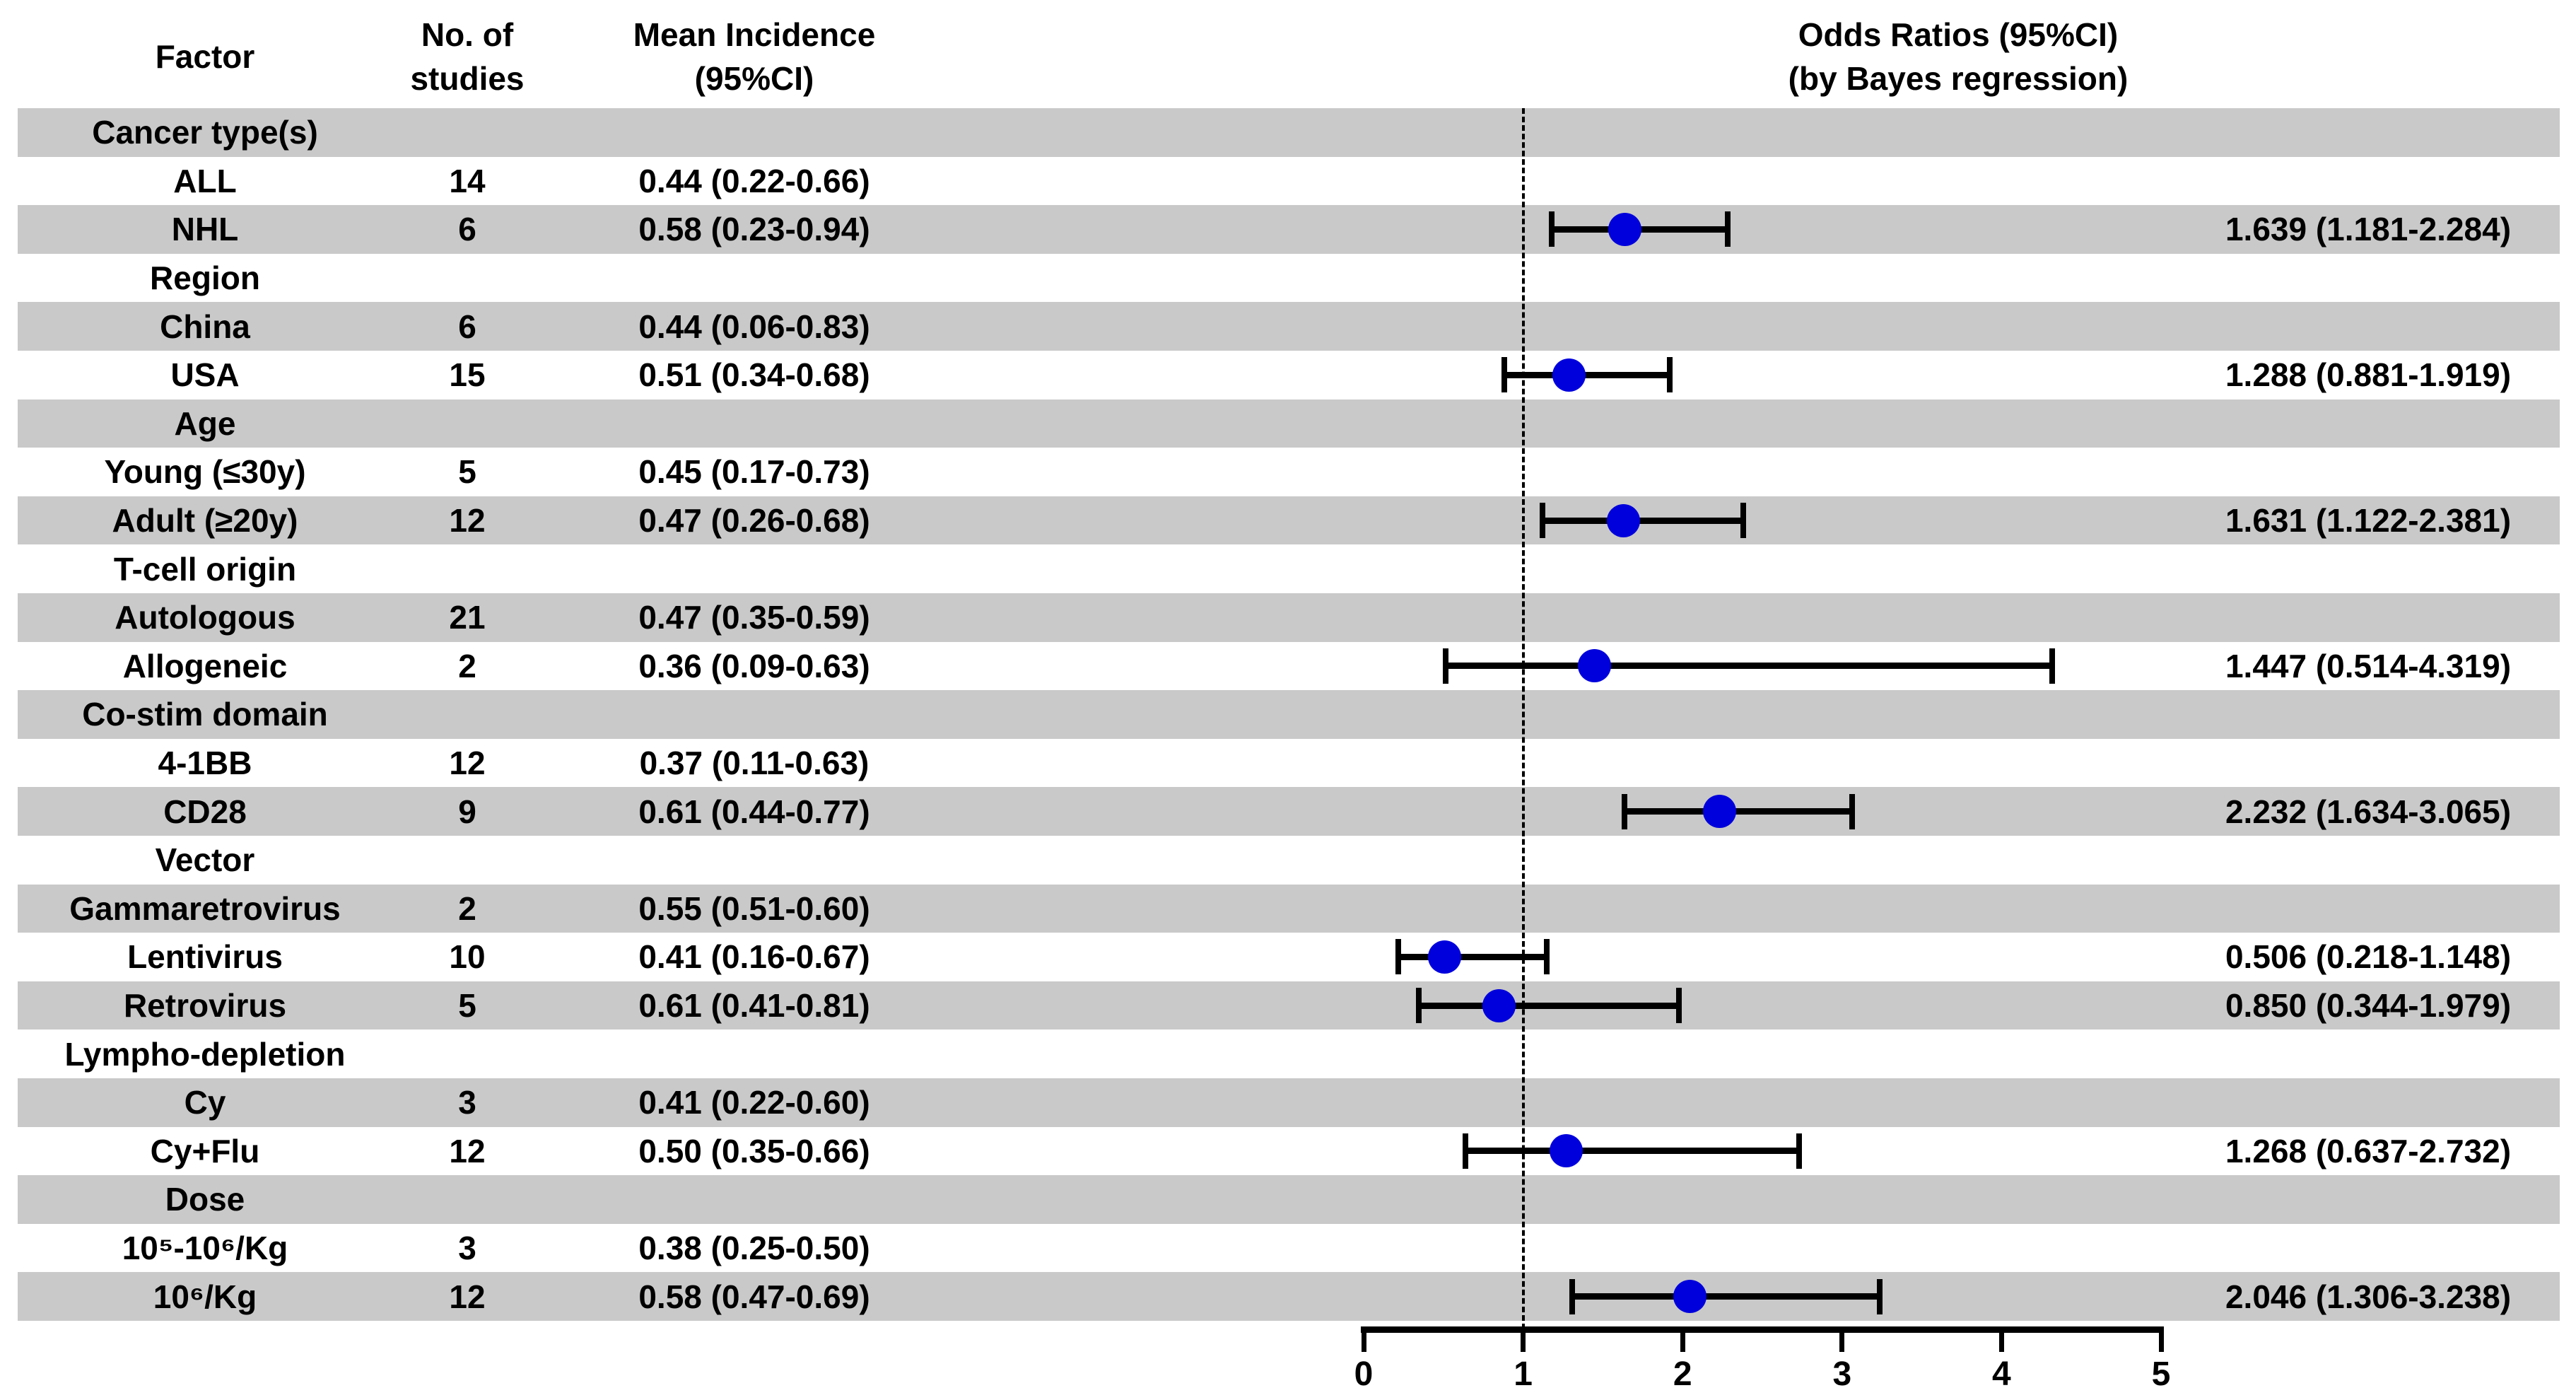 The width and height of the screenshot is (2576, 1400). What do you see at coordinates (205, 714) in the screenshot?
I see `group-label: Co-stim domain` at bounding box center [205, 714].